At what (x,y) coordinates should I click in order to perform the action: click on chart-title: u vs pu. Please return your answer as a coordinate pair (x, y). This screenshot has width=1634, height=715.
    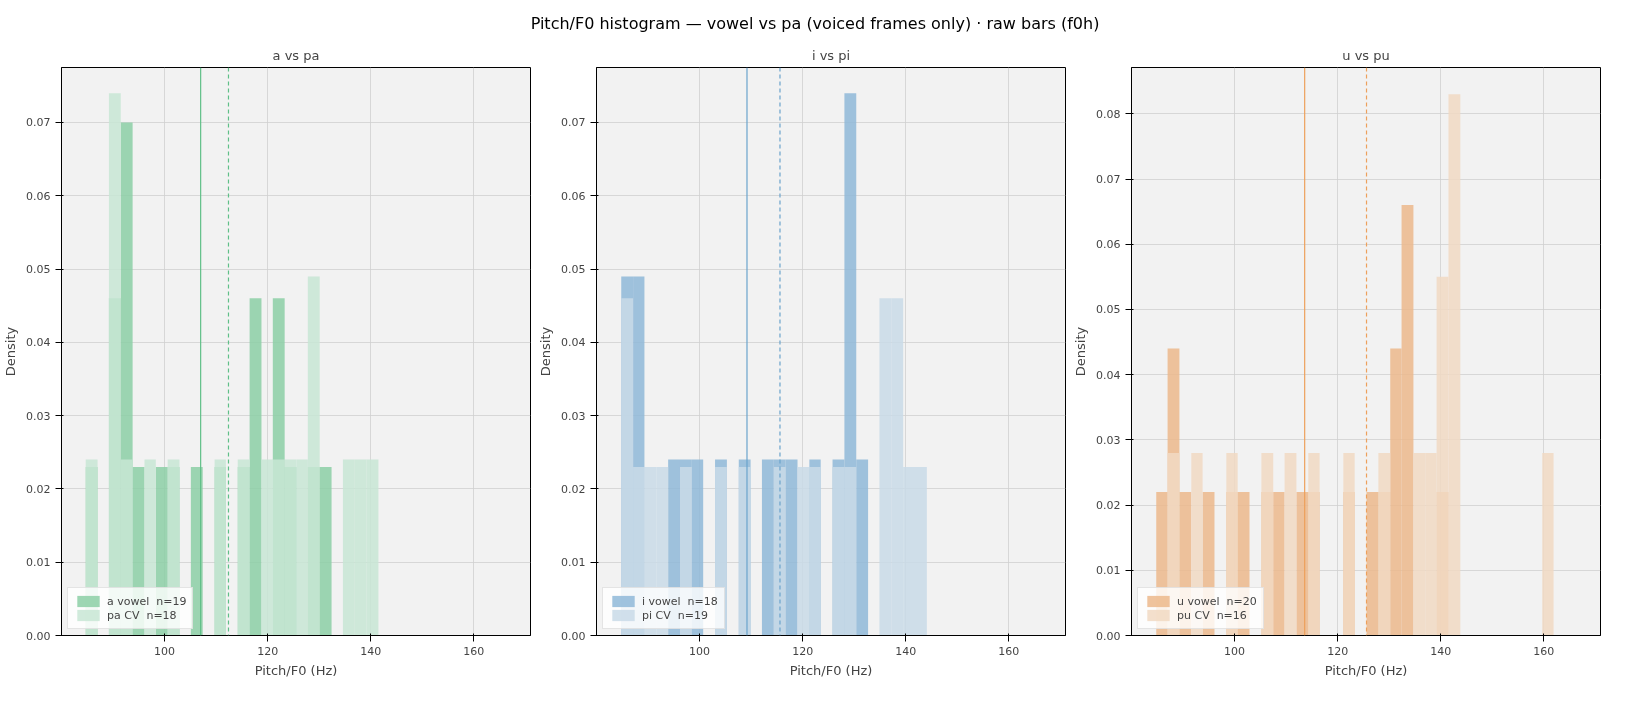
    Looking at the image, I should click on (1366, 55).